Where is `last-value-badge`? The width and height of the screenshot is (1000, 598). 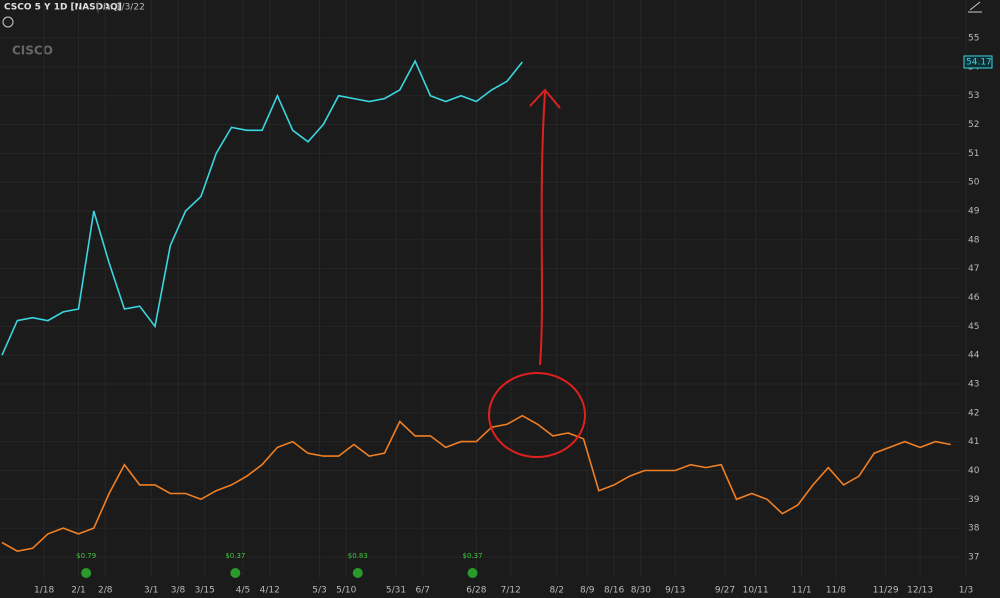
last-value-badge is located at coordinates (978, 62).